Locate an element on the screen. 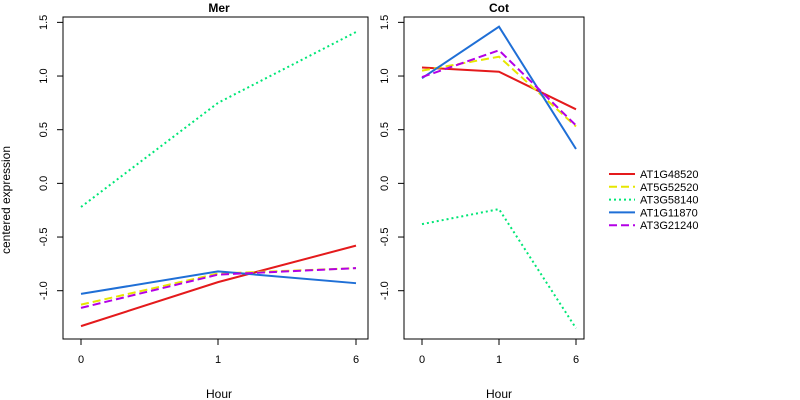 The width and height of the screenshot is (800, 400). legend-label: AT3G58140 is located at coordinates (669, 201).